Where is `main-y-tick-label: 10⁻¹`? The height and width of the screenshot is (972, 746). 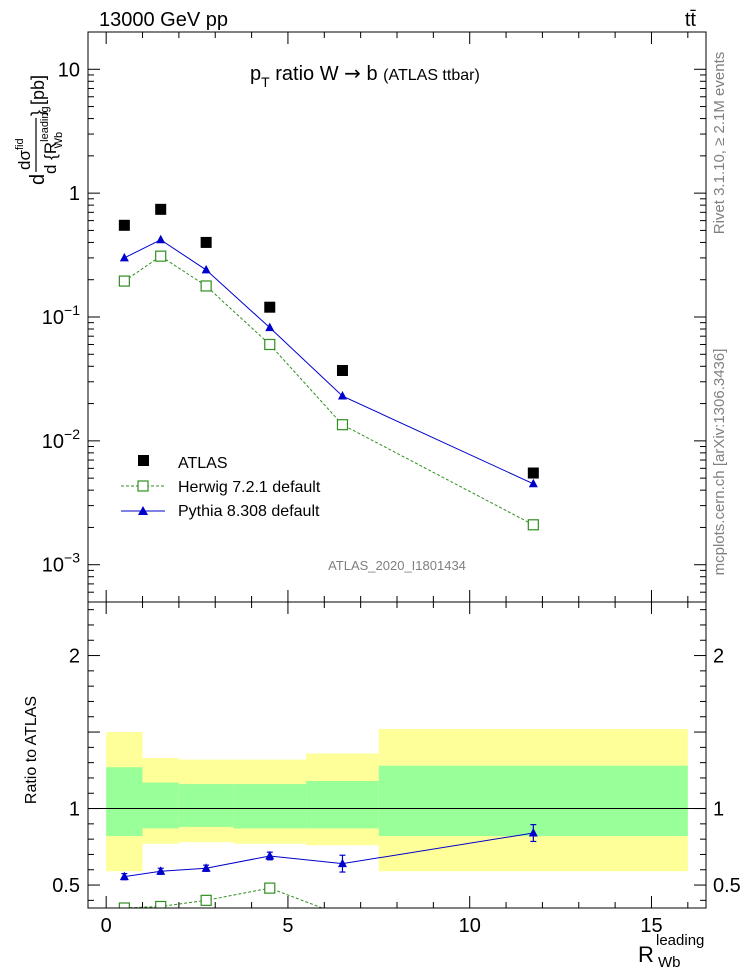 main-y-tick-label: 10⁻¹ is located at coordinates (61, 315).